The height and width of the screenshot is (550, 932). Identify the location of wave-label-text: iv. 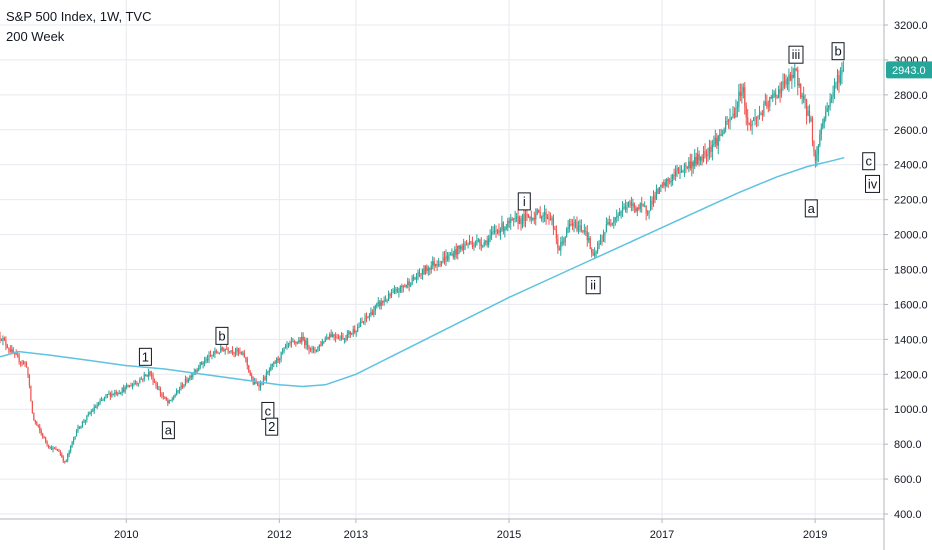
(873, 183).